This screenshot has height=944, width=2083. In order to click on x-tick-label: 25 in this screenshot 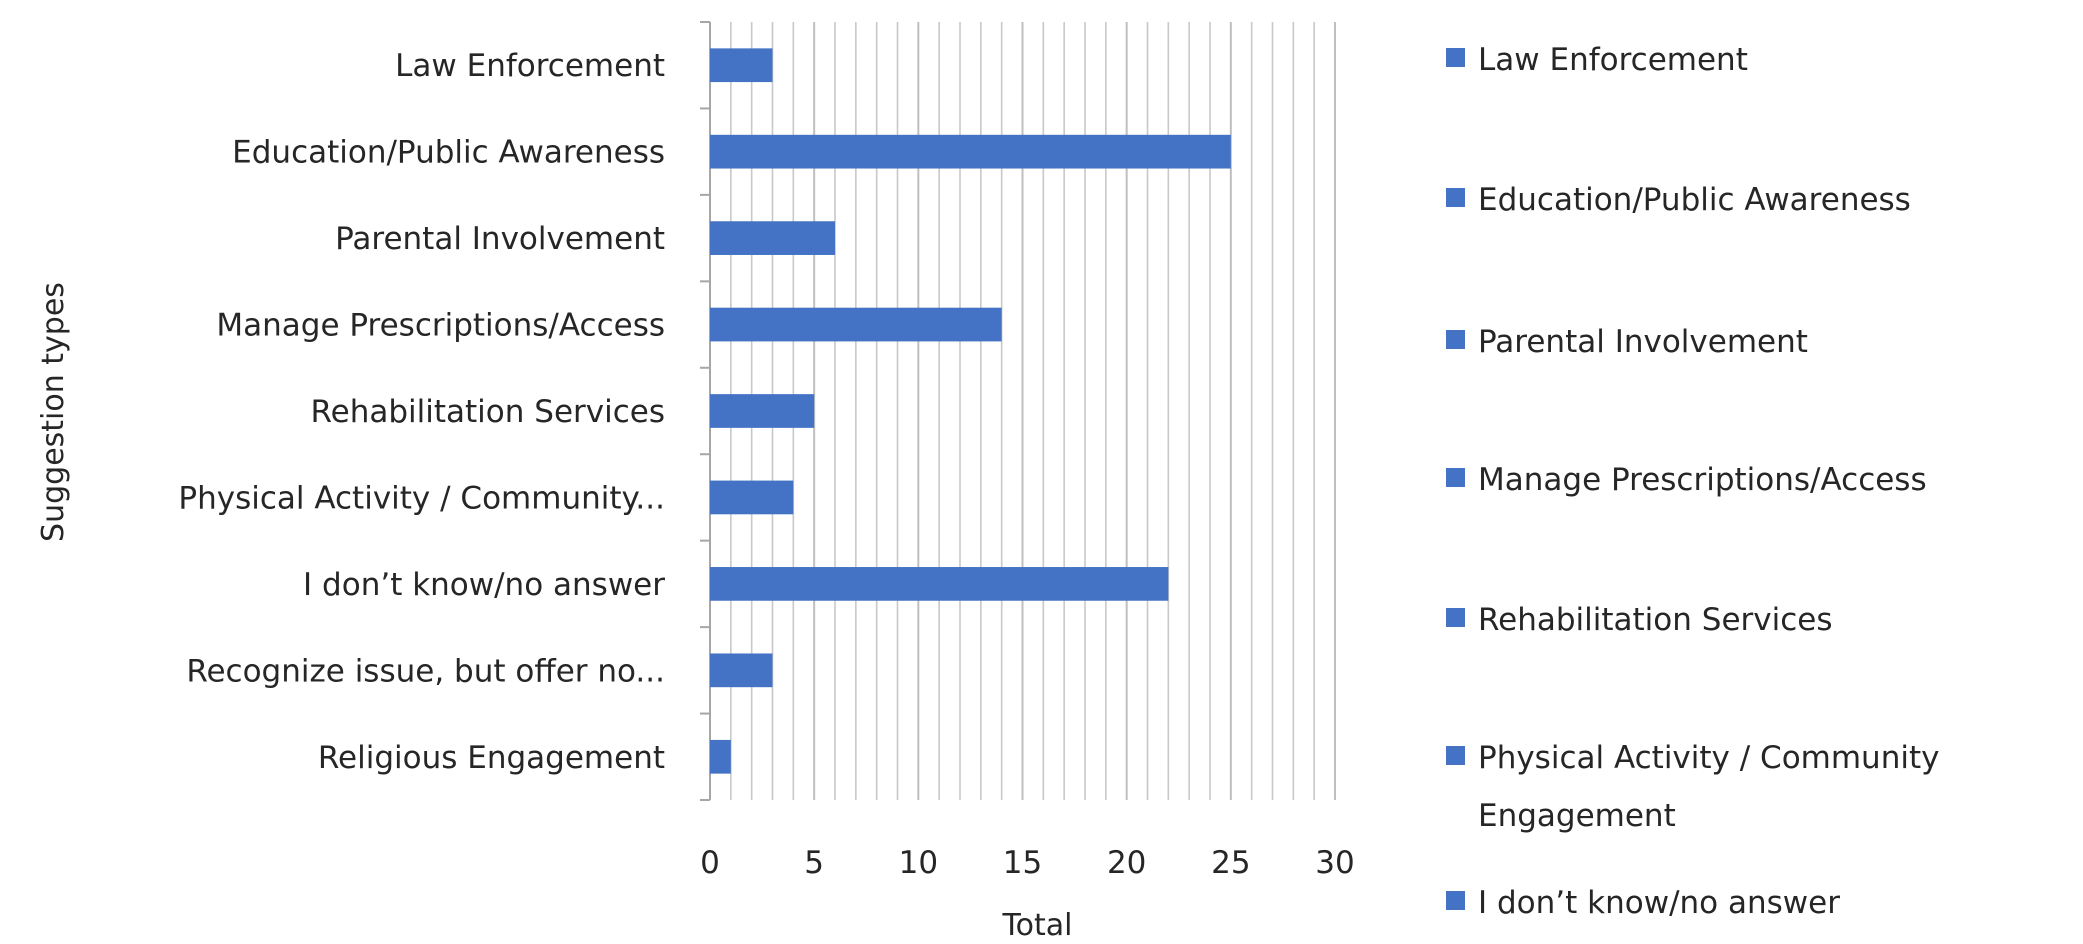, I will do `click(1230, 863)`.